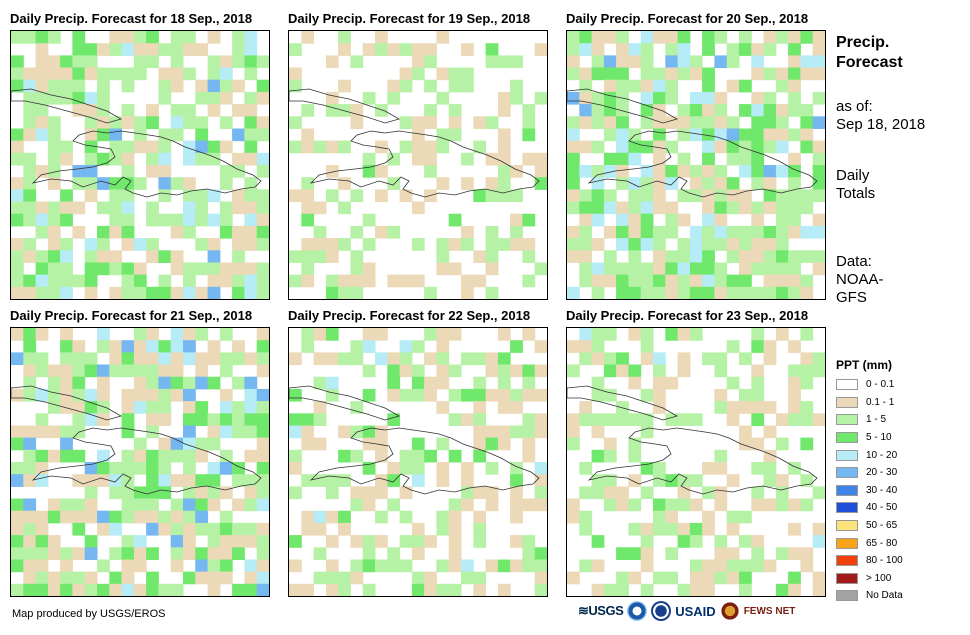 The height and width of the screenshot is (635, 970). What do you see at coordinates (601, 610) in the screenshot?
I see `usgs-logo: ≋USGS` at bounding box center [601, 610].